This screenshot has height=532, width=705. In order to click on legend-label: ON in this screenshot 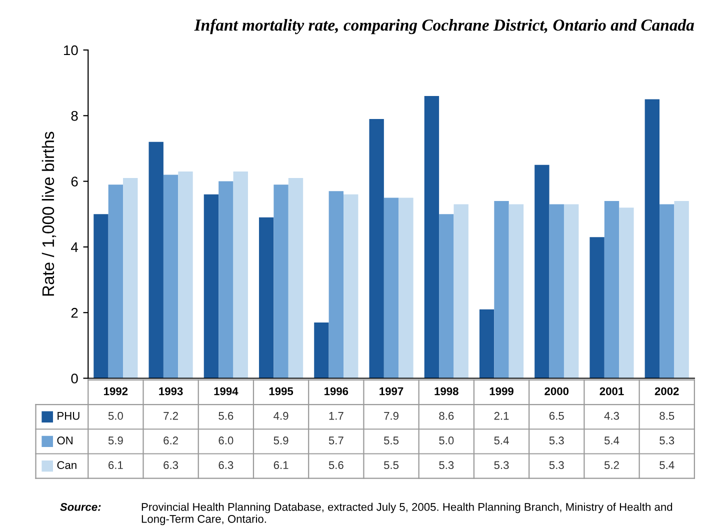, I will do `click(64, 440)`.